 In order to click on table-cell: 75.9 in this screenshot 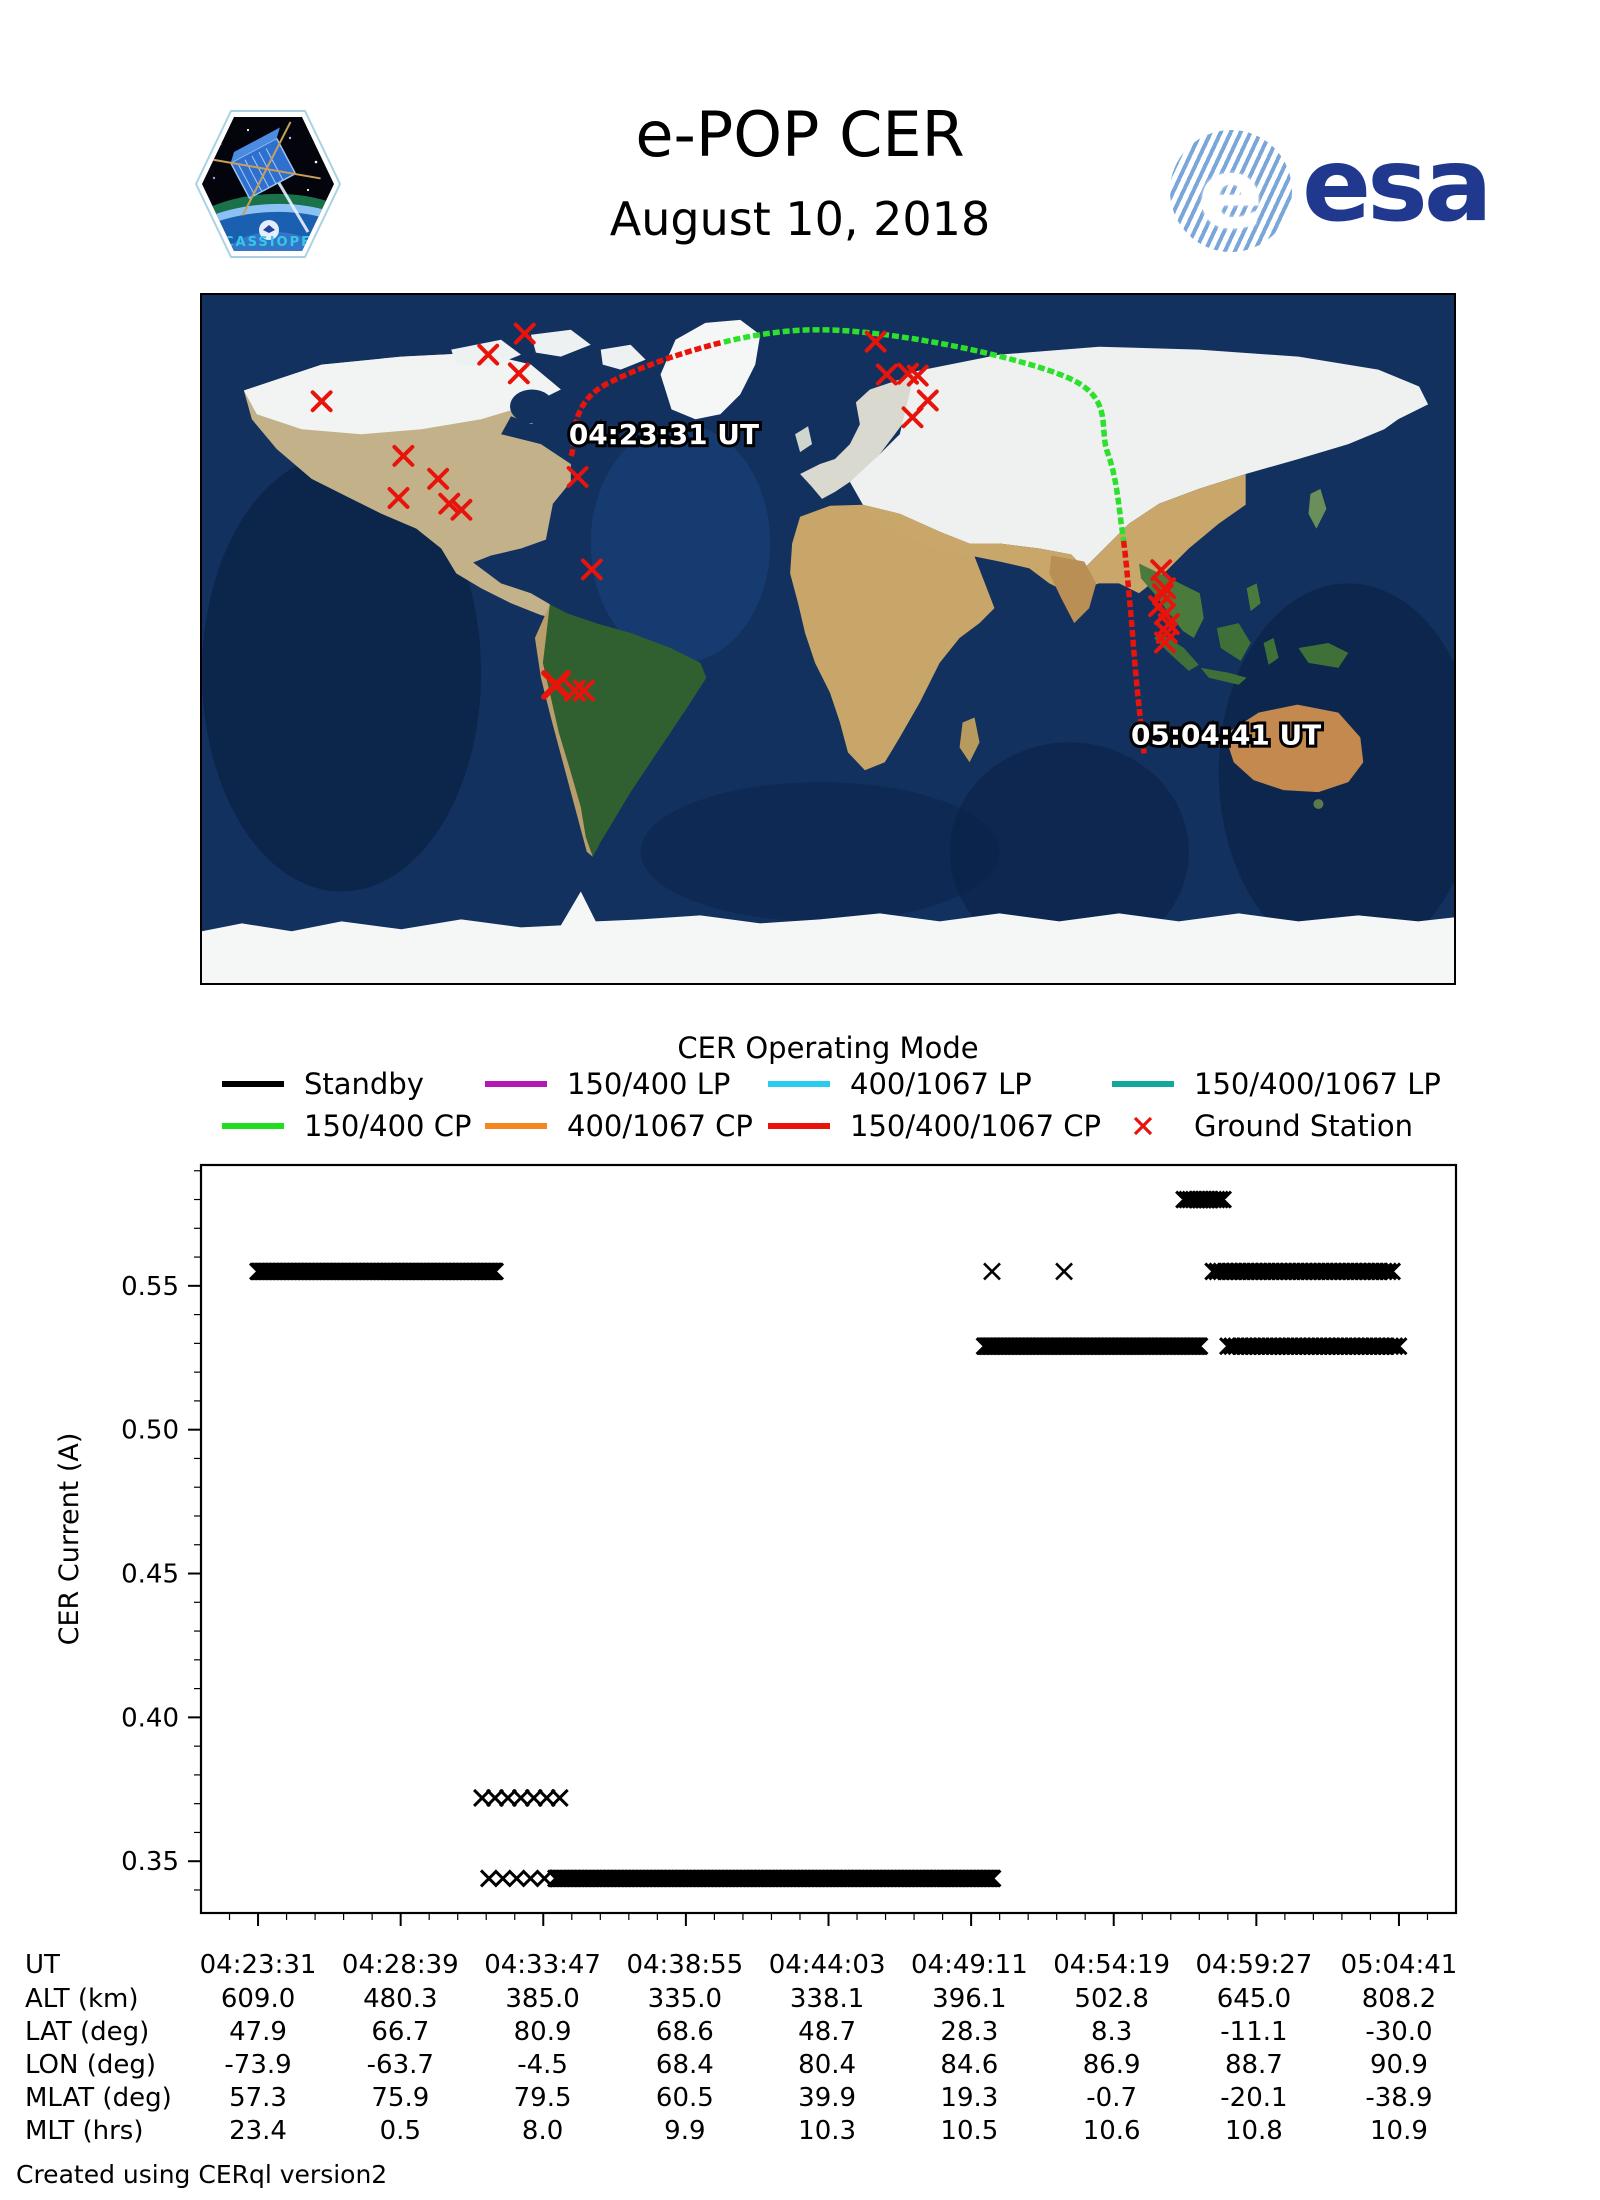, I will do `click(400, 2098)`.